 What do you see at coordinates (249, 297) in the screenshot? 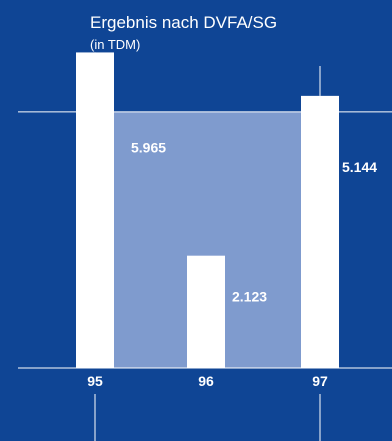
I see `value-label-96: 2.123` at bounding box center [249, 297].